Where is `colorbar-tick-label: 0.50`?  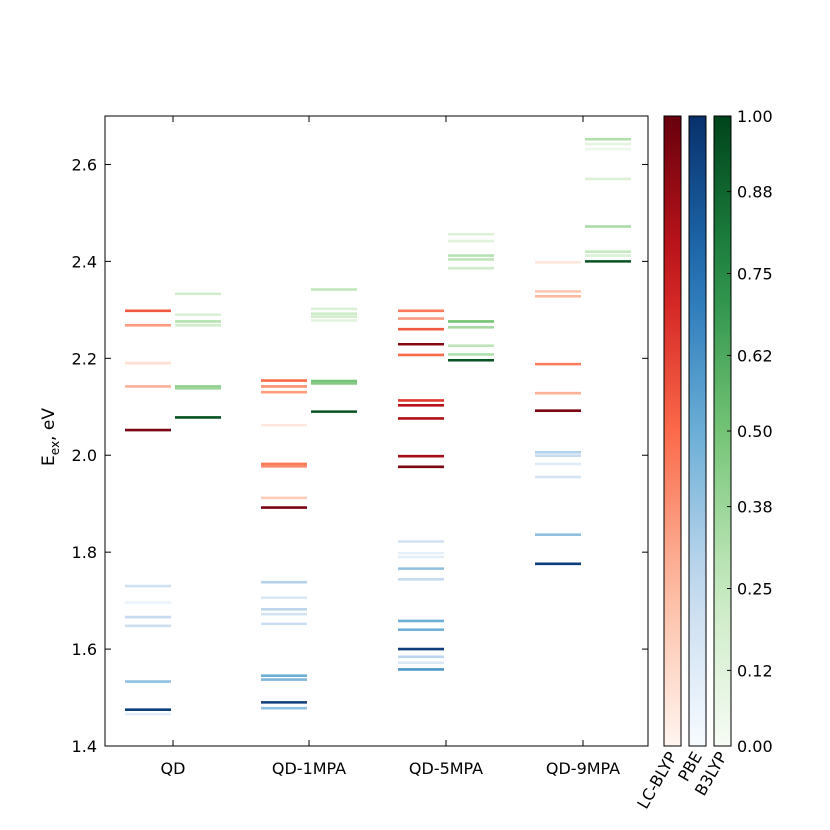
colorbar-tick-label: 0.50 is located at coordinates (755, 431).